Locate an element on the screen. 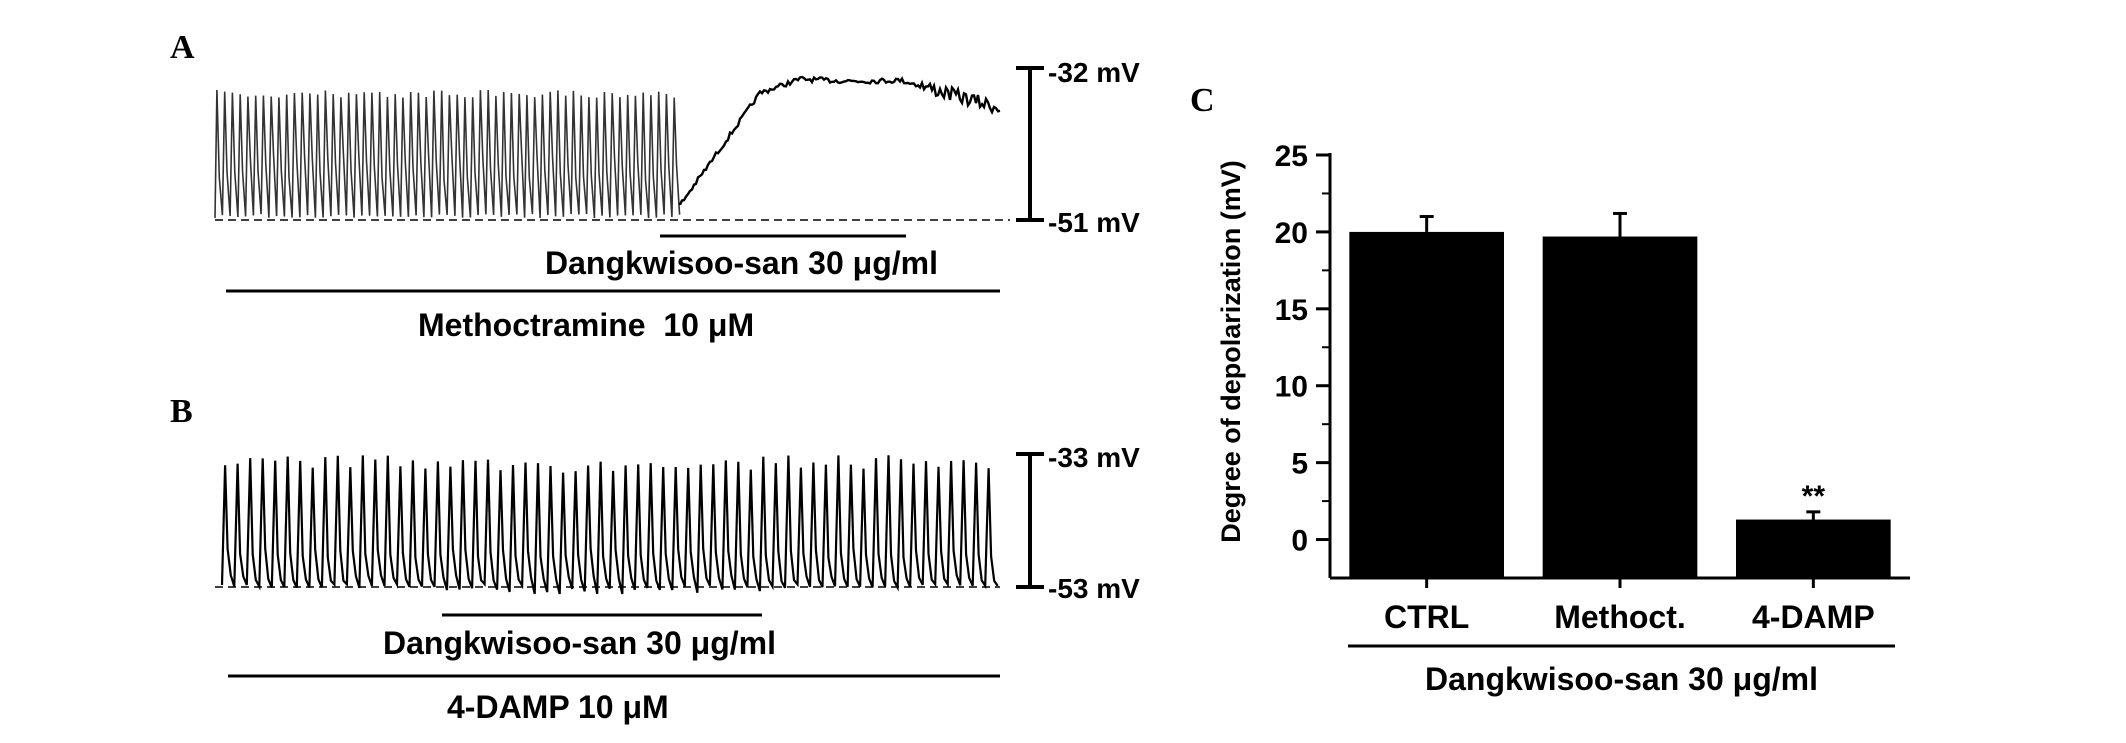 This screenshot has width=2126, height=743. y-tick-label: 0 is located at coordinates (1299, 541).